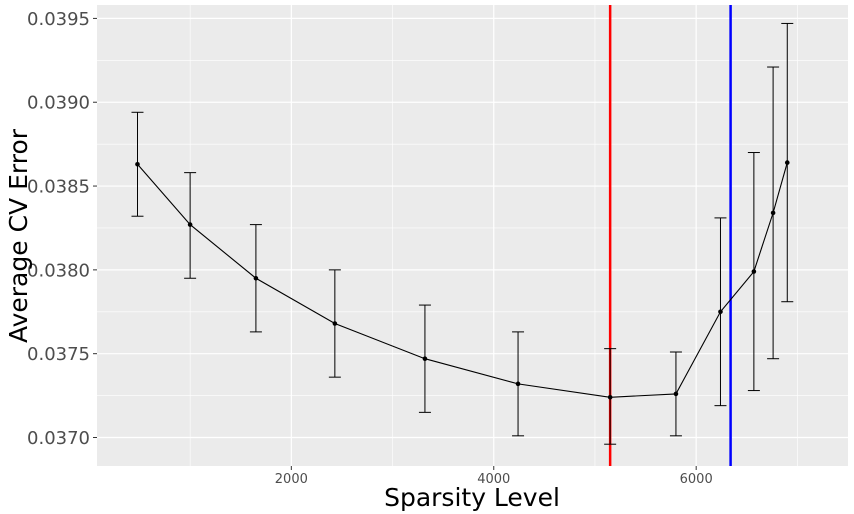 The image size is (854, 514). I want to click on x-axis-ticks: 2000 4000 6000, so click(494, 476).